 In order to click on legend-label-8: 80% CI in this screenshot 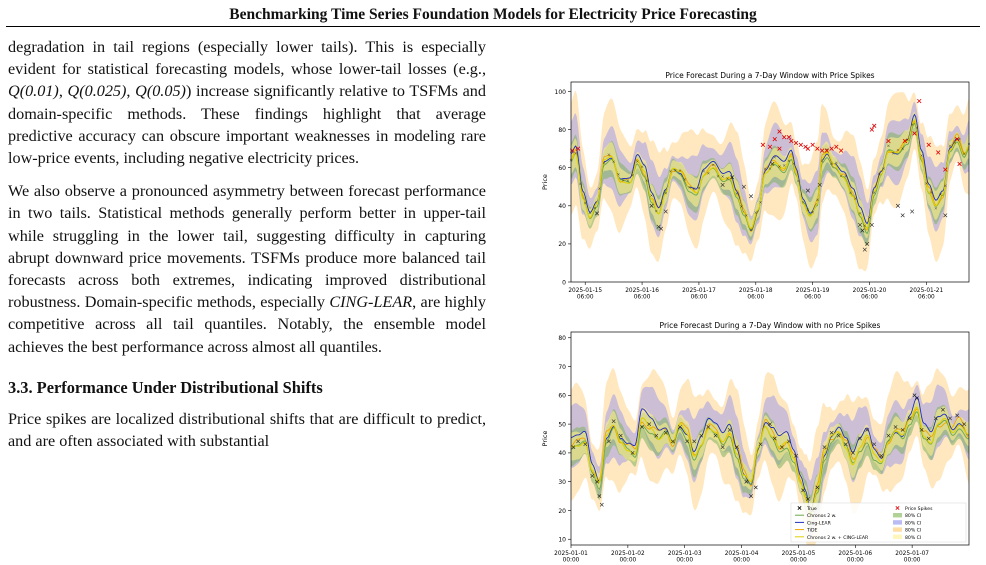, I will do `click(913, 531)`.